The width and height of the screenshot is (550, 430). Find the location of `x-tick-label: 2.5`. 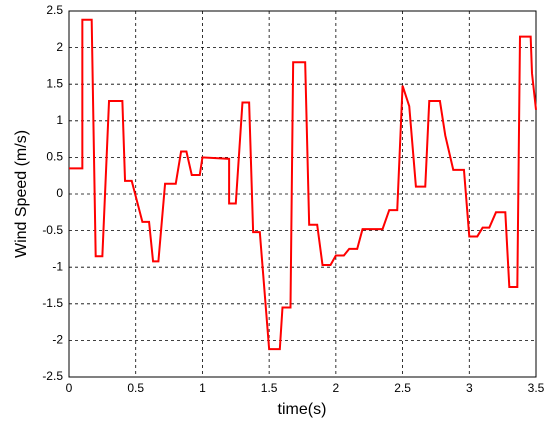

x-tick-label: 2.5 is located at coordinates (402, 388).